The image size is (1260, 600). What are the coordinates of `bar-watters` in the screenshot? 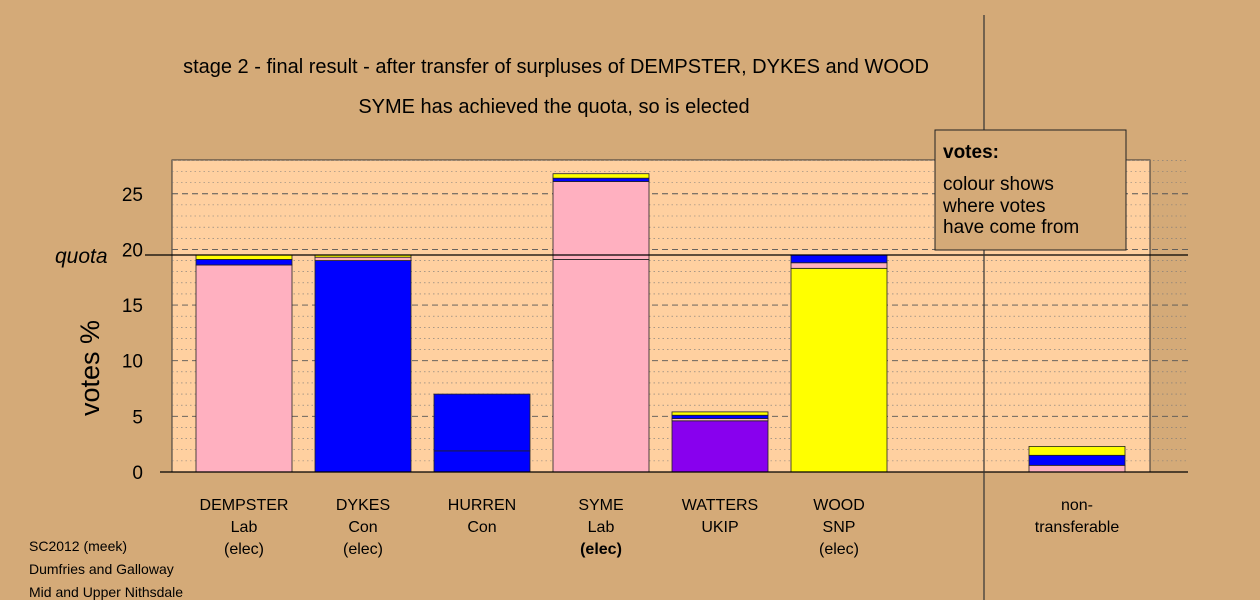 It's located at (720, 442).